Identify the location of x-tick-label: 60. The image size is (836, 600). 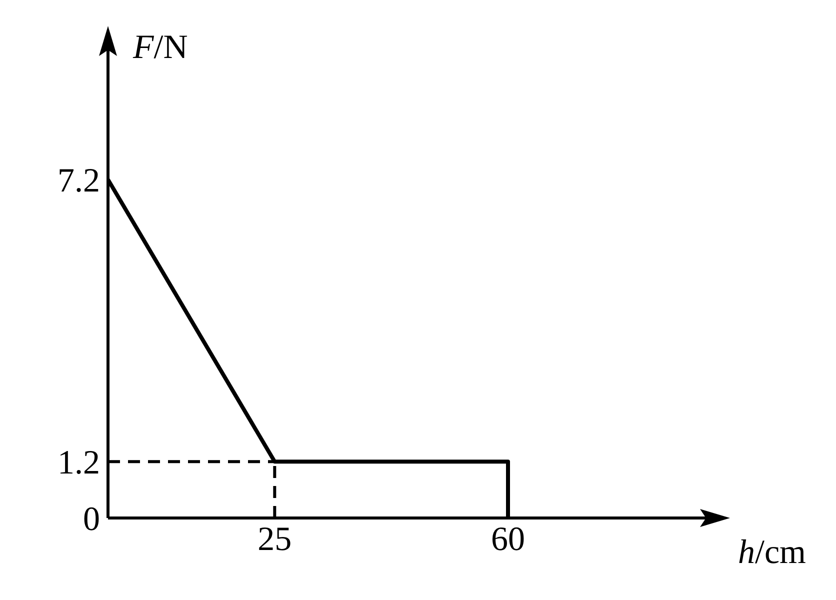
(508, 539).